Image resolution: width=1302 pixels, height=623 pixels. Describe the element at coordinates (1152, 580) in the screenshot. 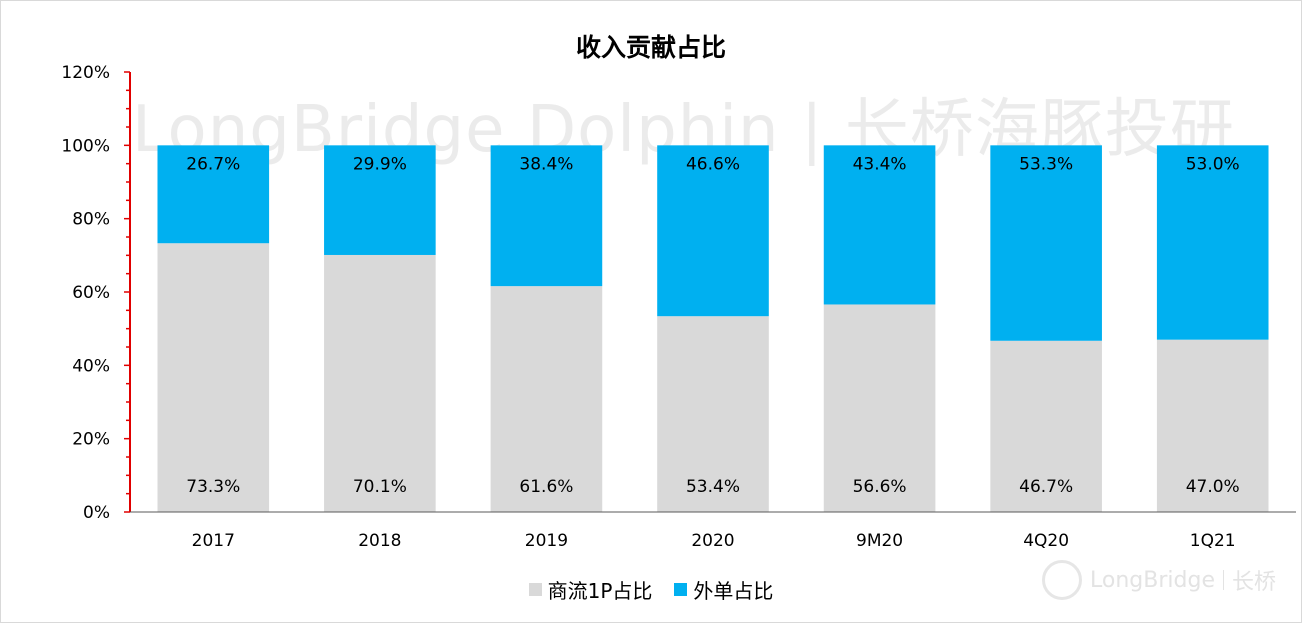

I see `brand-name: LongBridge` at that location.